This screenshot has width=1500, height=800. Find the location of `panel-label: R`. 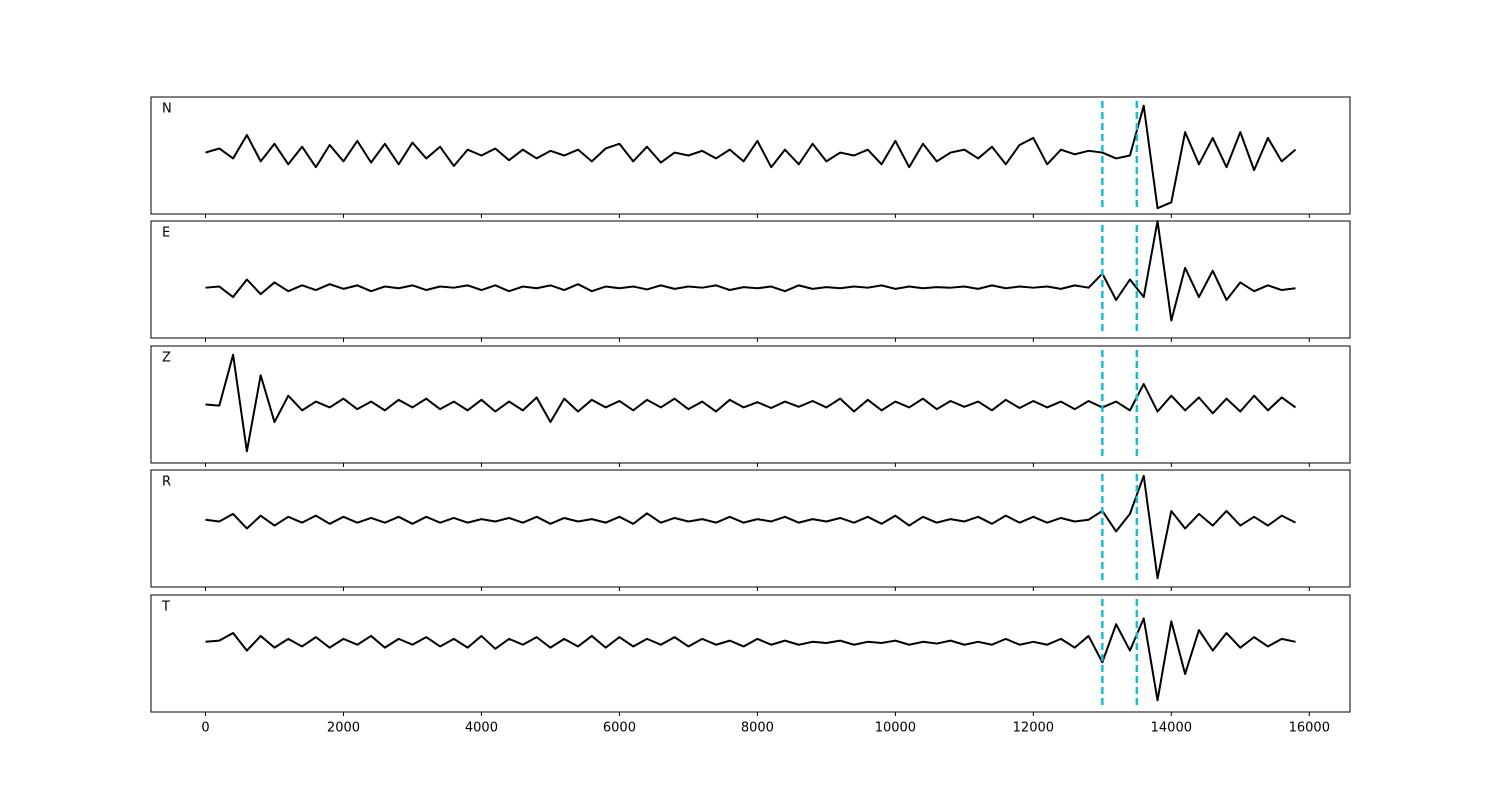

panel-label: R is located at coordinates (166, 482).